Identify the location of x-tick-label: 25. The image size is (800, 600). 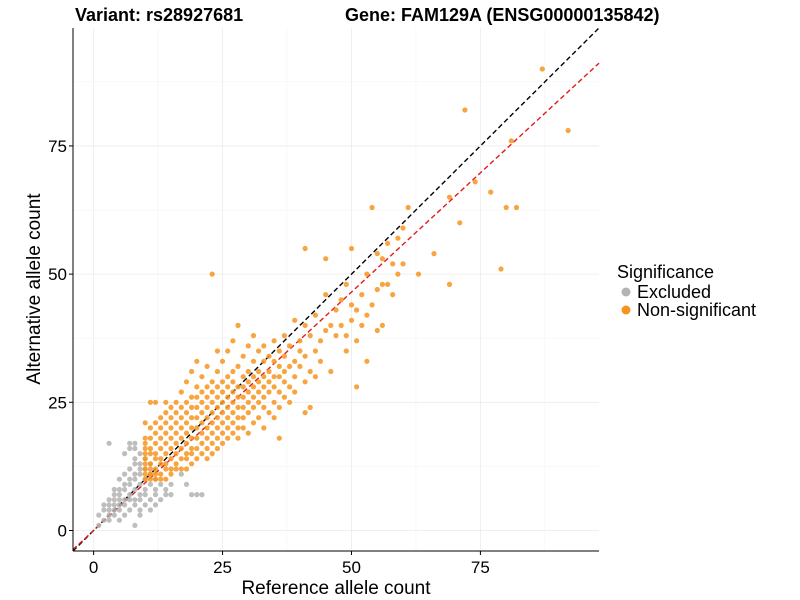
(222, 567).